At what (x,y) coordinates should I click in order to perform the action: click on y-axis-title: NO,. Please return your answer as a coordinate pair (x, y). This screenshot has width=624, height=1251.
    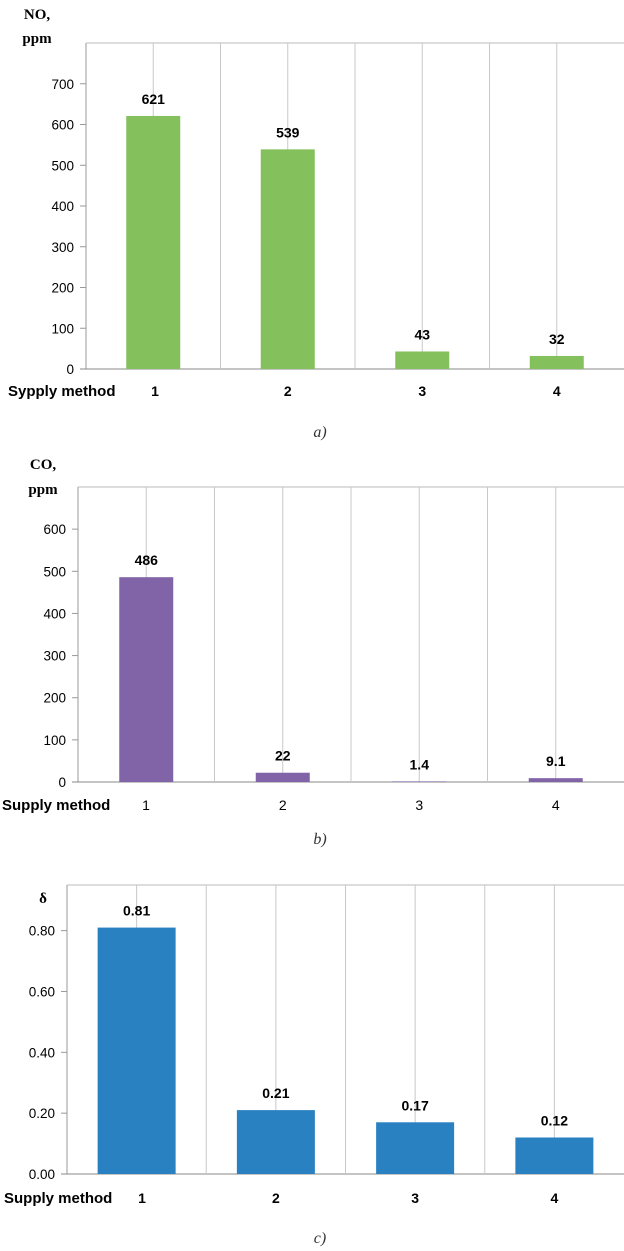
    Looking at the image, I should click on (37, 15).